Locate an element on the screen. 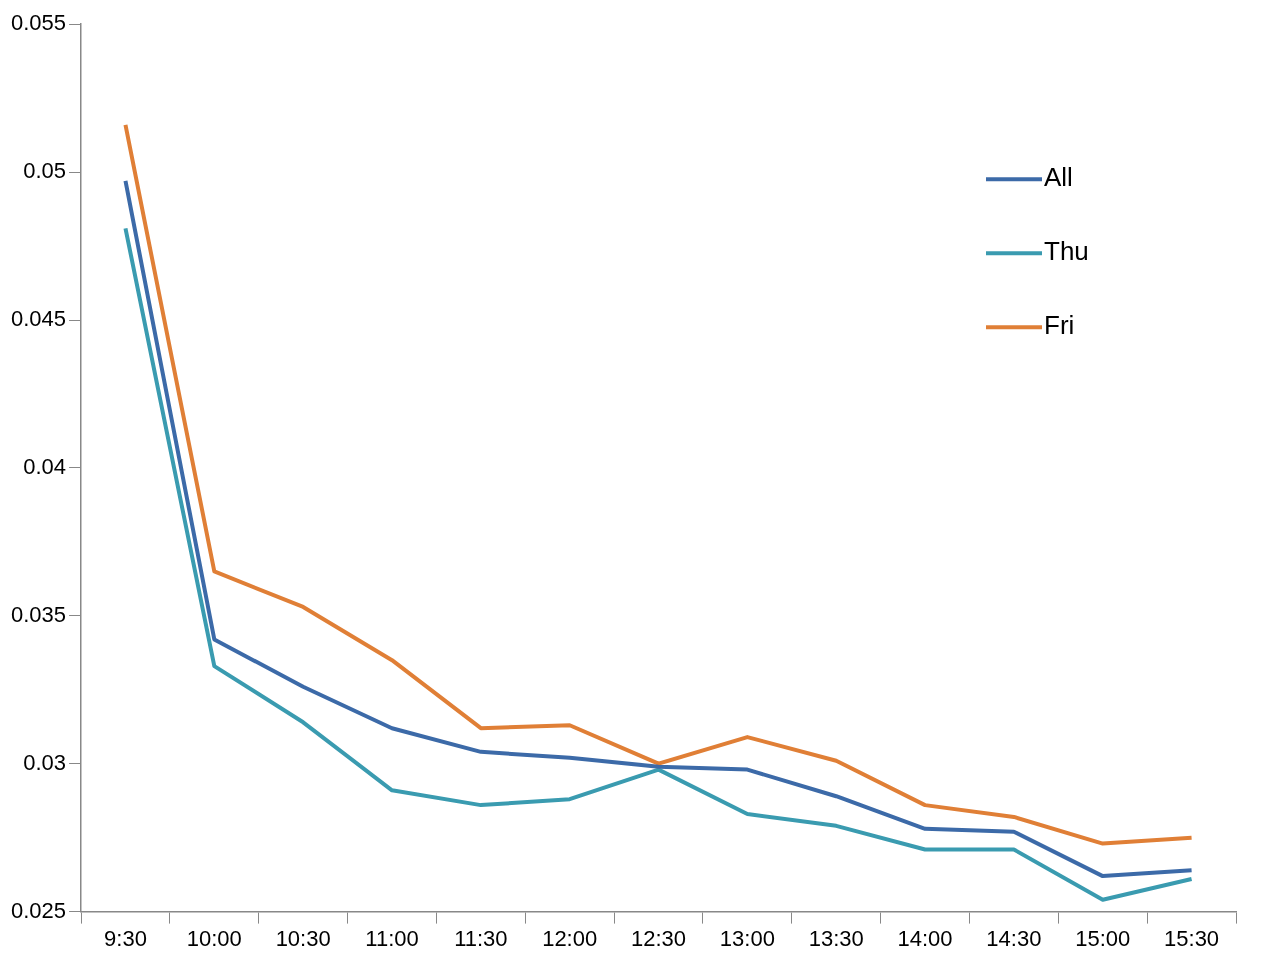  x-tick-label: 11:30 is located at coordinates (481, 938).